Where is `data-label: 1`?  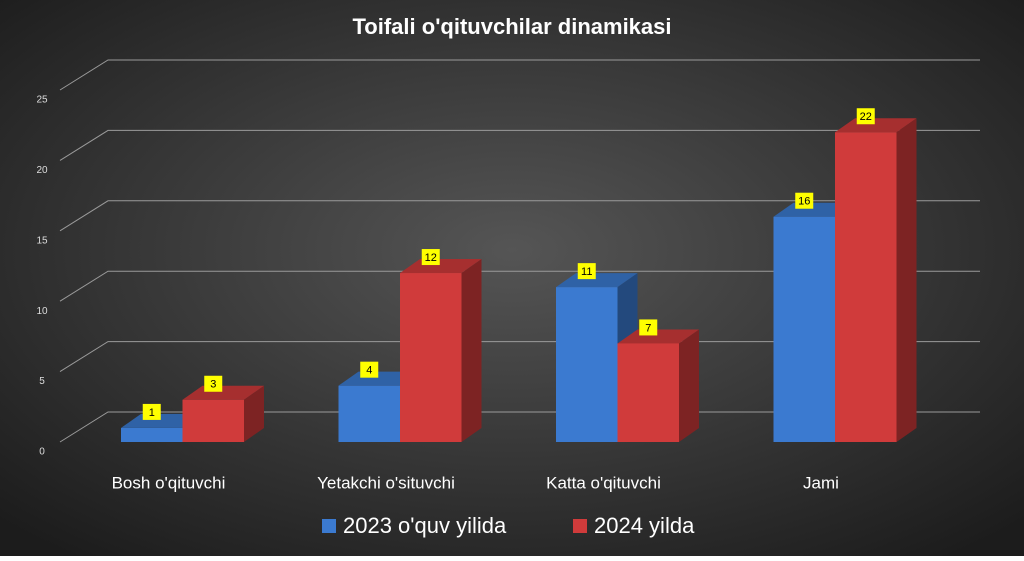
data-label: 1 is located at coordinates (152, 413).